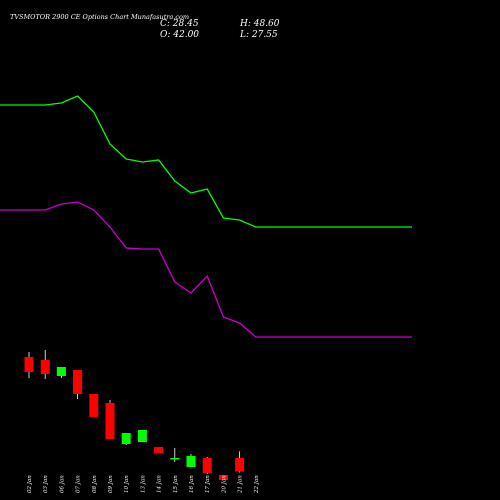 The height and width of the screenshot is (500, 500). What do you see at coordinates (111, 484) in the screenshot?
I see `x-tick-label: 09 Jan` at bounding box center [111, 484].